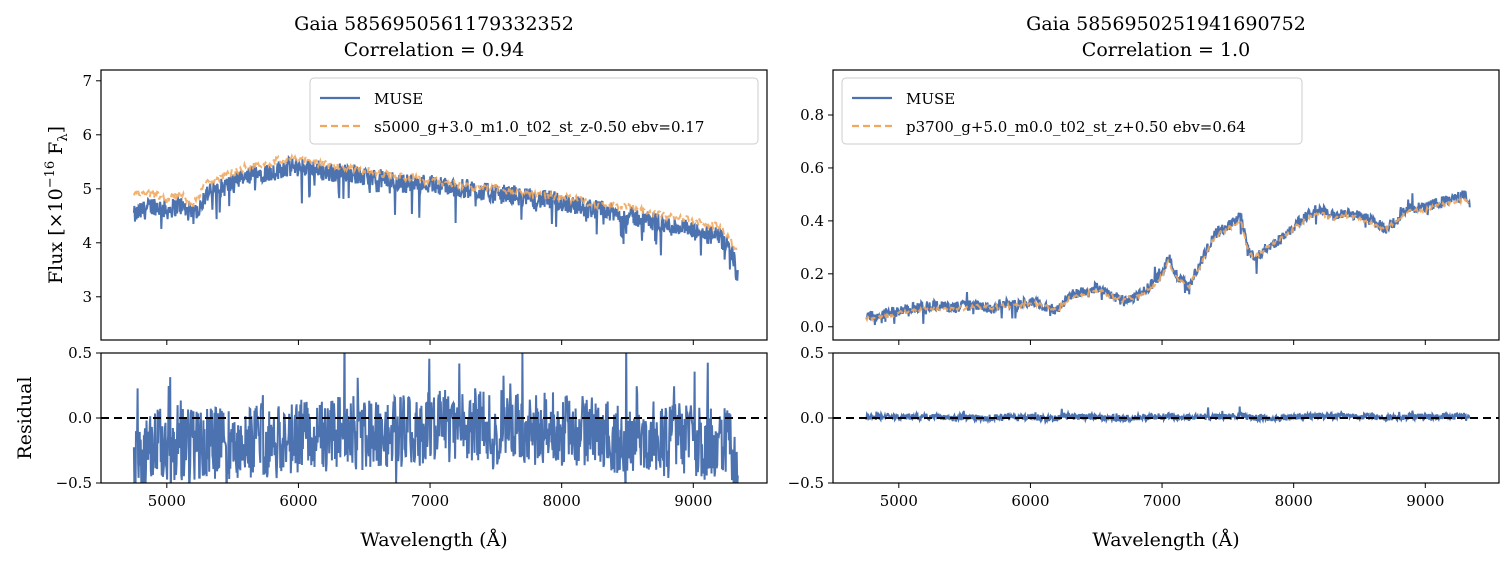 Image resolution: width=1512 pixels, height=567 pixels. Describe the element at coordinates (87, 81) in the screenshot. I see `y-tick-label: 7` at that location.